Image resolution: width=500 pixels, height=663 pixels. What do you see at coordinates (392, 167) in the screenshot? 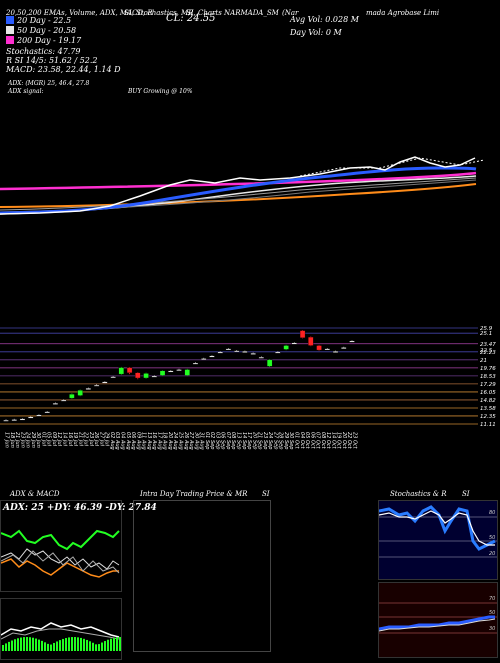
I see `price-dotted` at bounding box center [392, 167].